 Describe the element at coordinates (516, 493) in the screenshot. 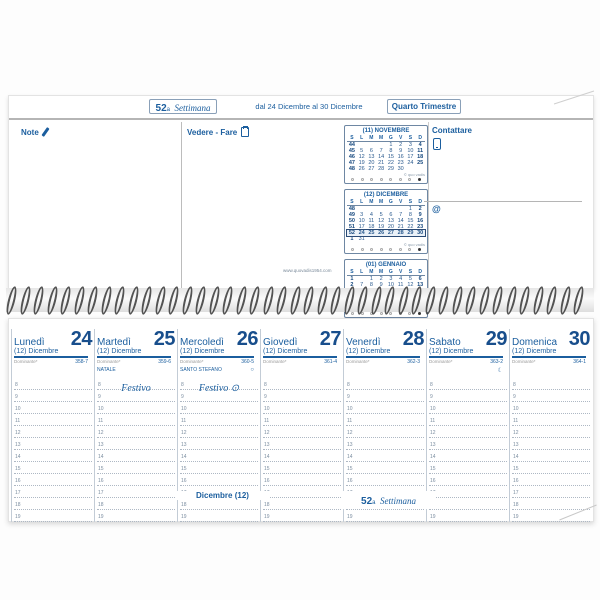

I see `hour-label: 17` at that location.